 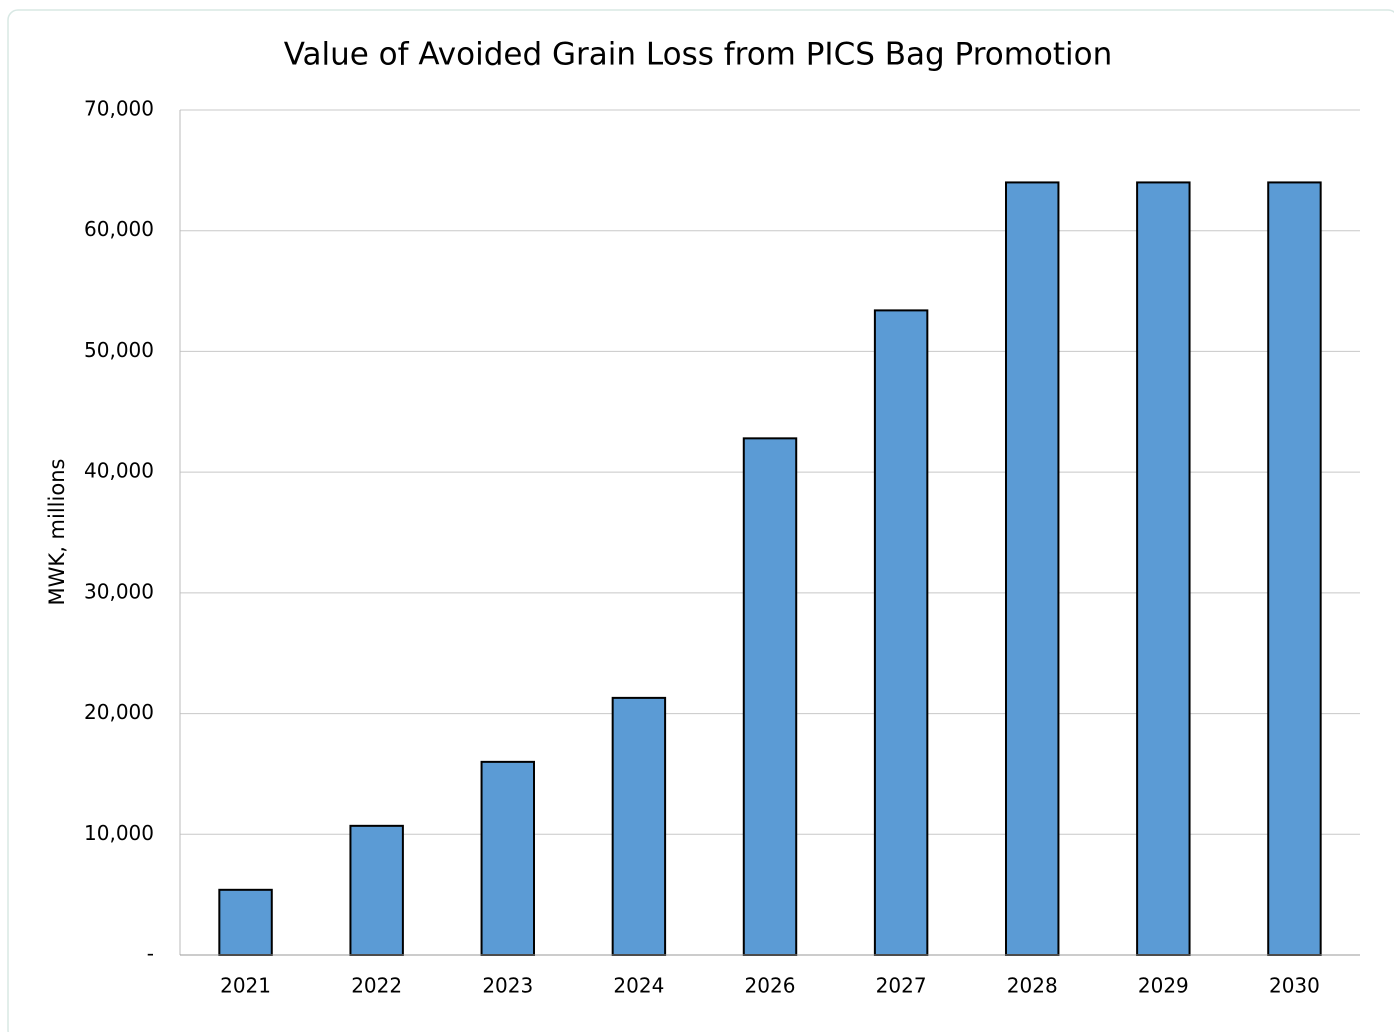 I want to click on x-tick-label: 2027, so click(x=901, y=986).